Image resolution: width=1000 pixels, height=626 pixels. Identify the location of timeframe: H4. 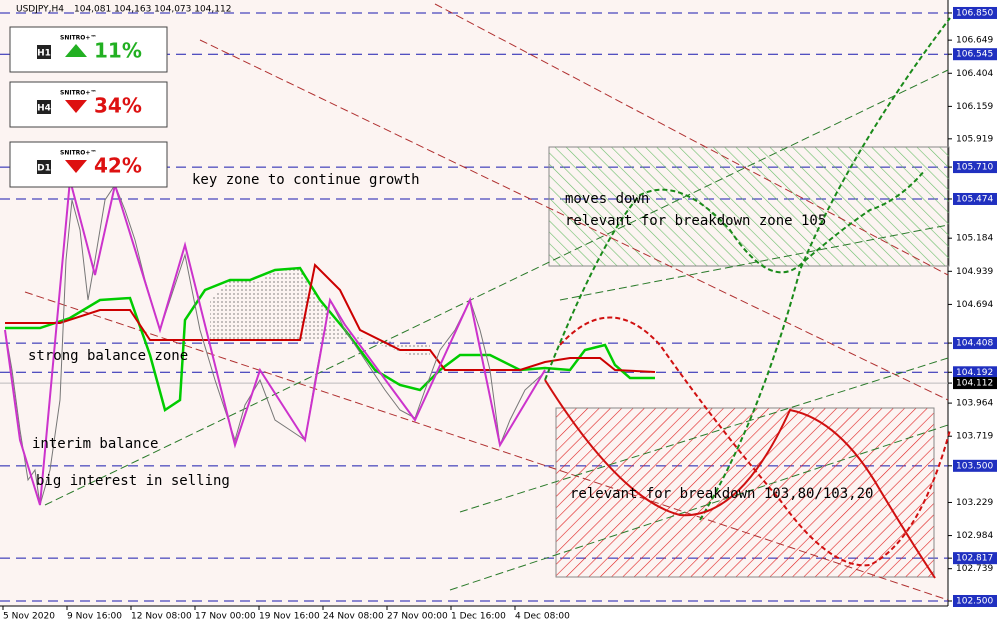
(44, 109).